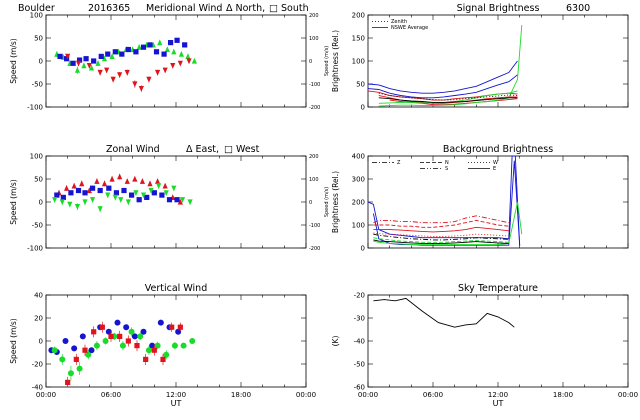 This screenshot has width=640, height=420. Describe the element at coordinates (36, 16) in the screenshot. I see `y-tick-label: 100` at that location.